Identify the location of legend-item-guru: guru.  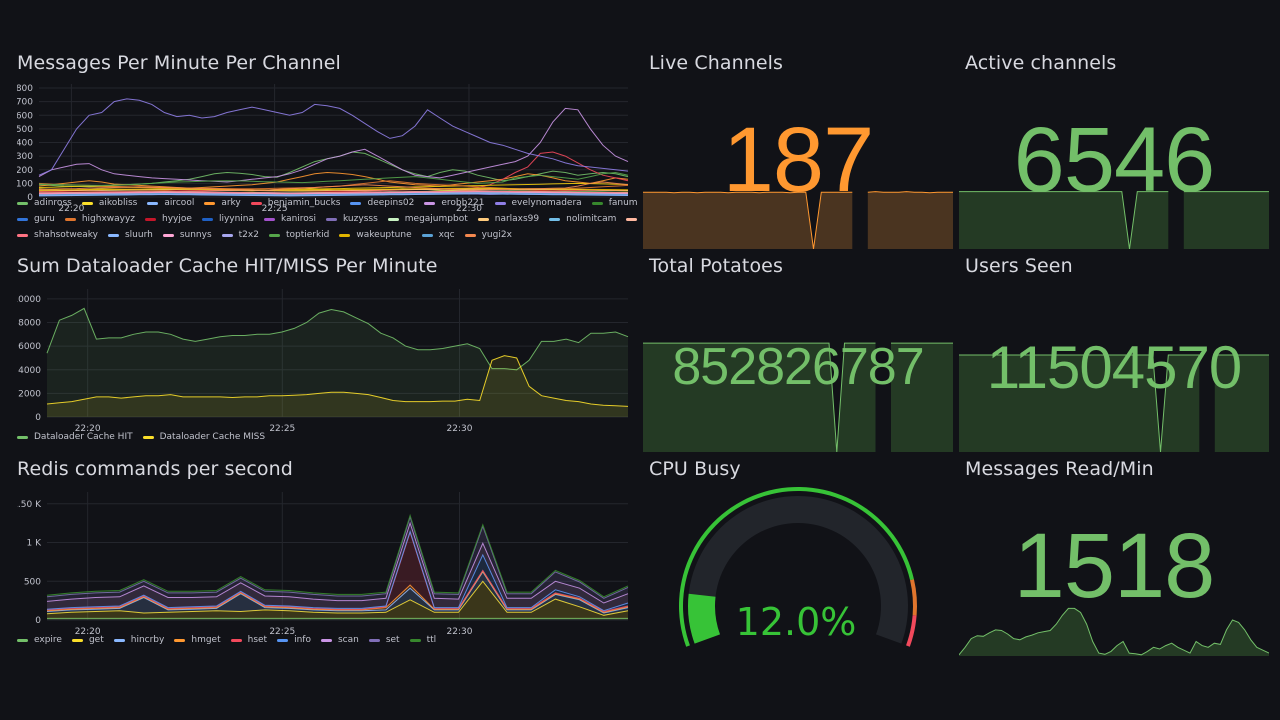
(36, 219).